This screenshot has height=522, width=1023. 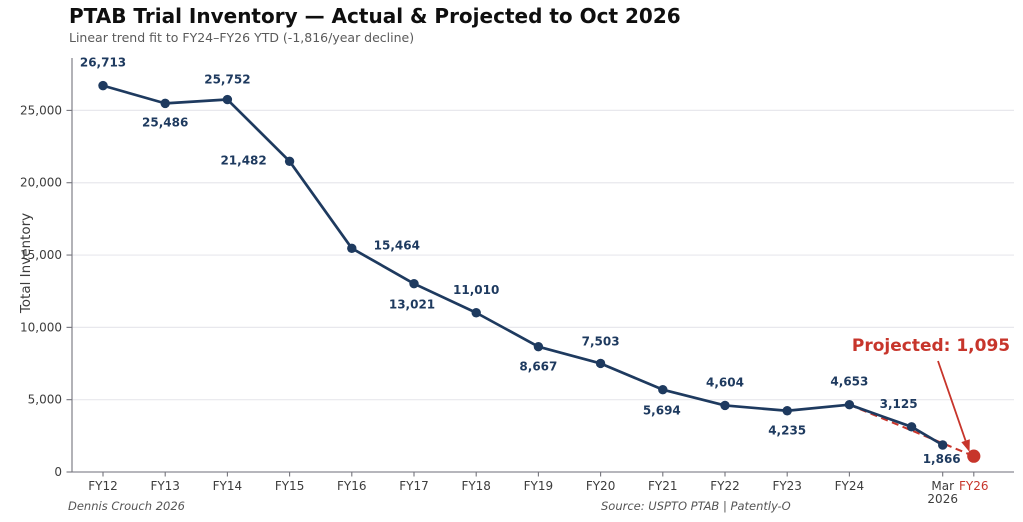 What do you see at coordinates (931, 346) in the screenshot?
I see `projection-annotation: Projected: 1,095` at bounding box center [931, 346].